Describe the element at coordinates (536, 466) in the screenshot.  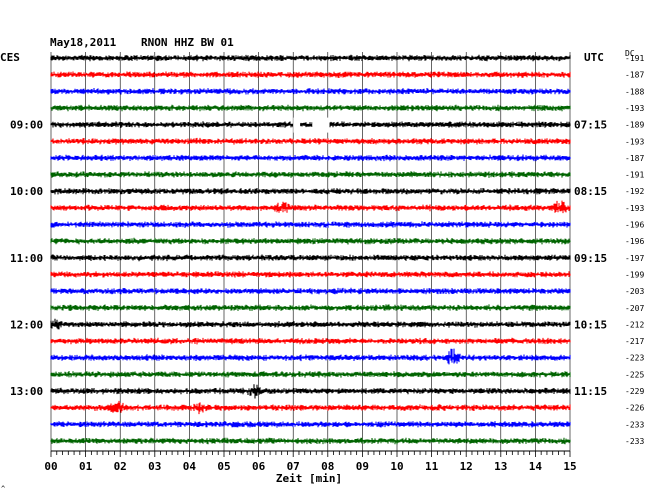
I see `x-axis-tick-label: 14` at that location.